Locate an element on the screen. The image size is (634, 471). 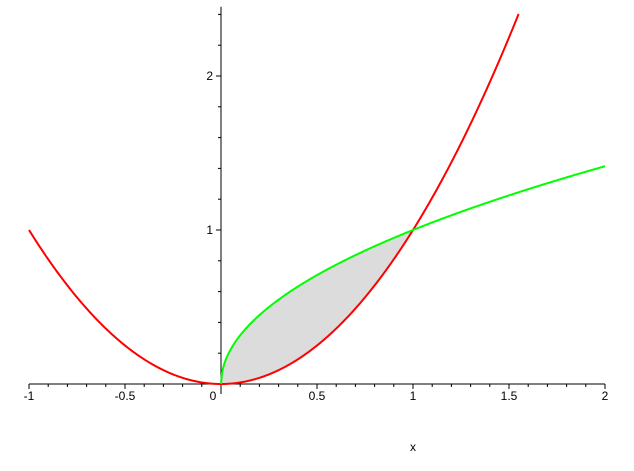
x-axis-label: x is located at coordinates (413, 447).